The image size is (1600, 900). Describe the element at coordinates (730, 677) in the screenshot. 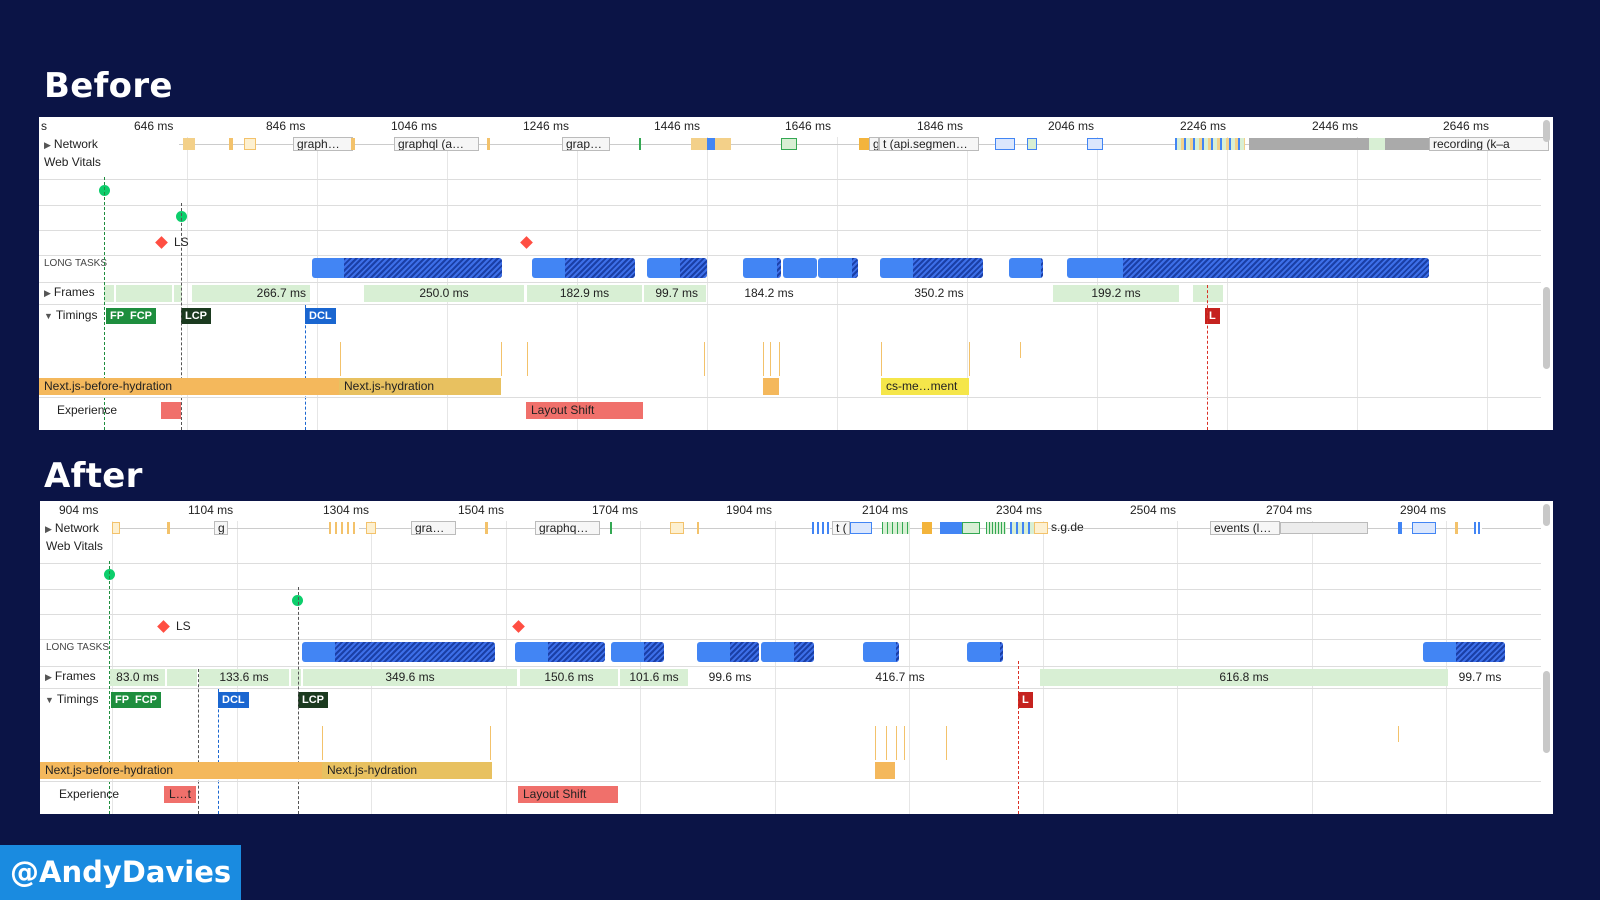

I see `frame: 99.6 ms` at that location.